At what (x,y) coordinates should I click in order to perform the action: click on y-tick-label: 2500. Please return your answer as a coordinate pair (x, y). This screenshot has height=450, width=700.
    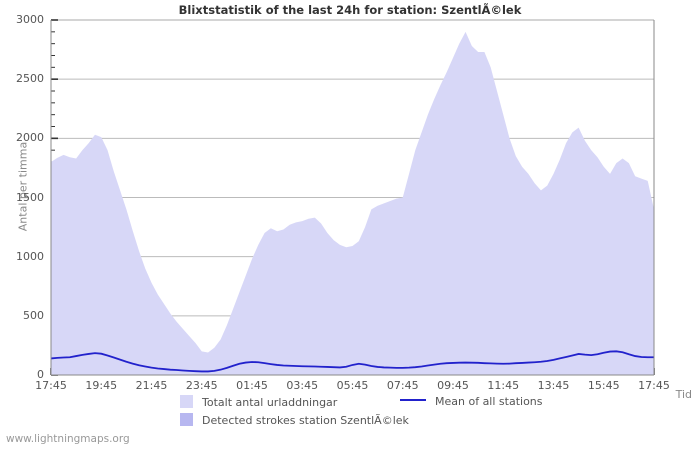
    Looking at the image, I should click on (30, 79).